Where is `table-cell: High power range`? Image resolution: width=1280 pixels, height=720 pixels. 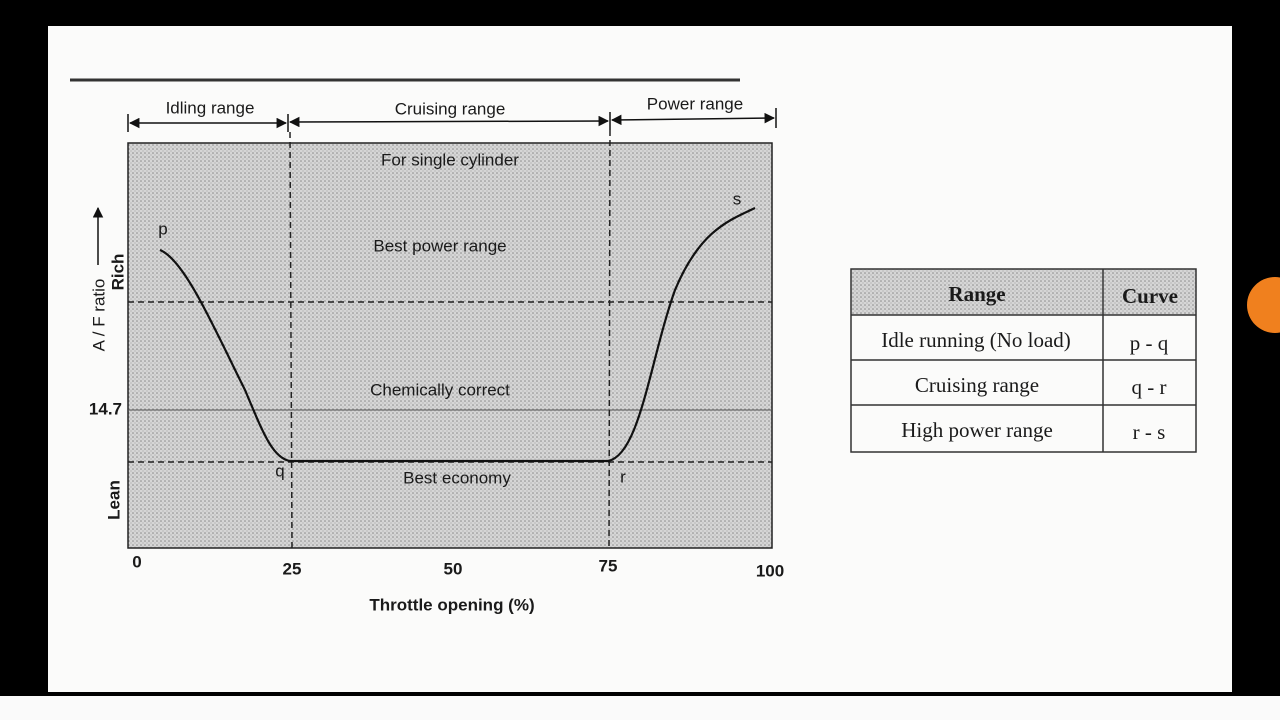
table-cell: High power range is located at coordinates (977, 430).